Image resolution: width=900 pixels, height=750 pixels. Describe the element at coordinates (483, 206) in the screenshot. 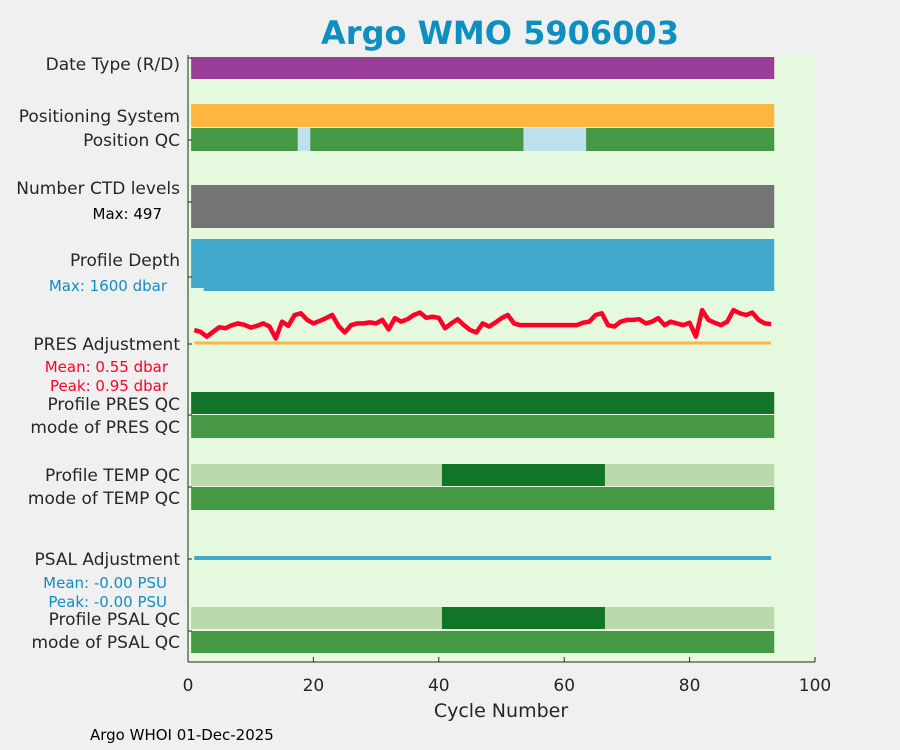

I see `ctd-levels-bar` at that location.